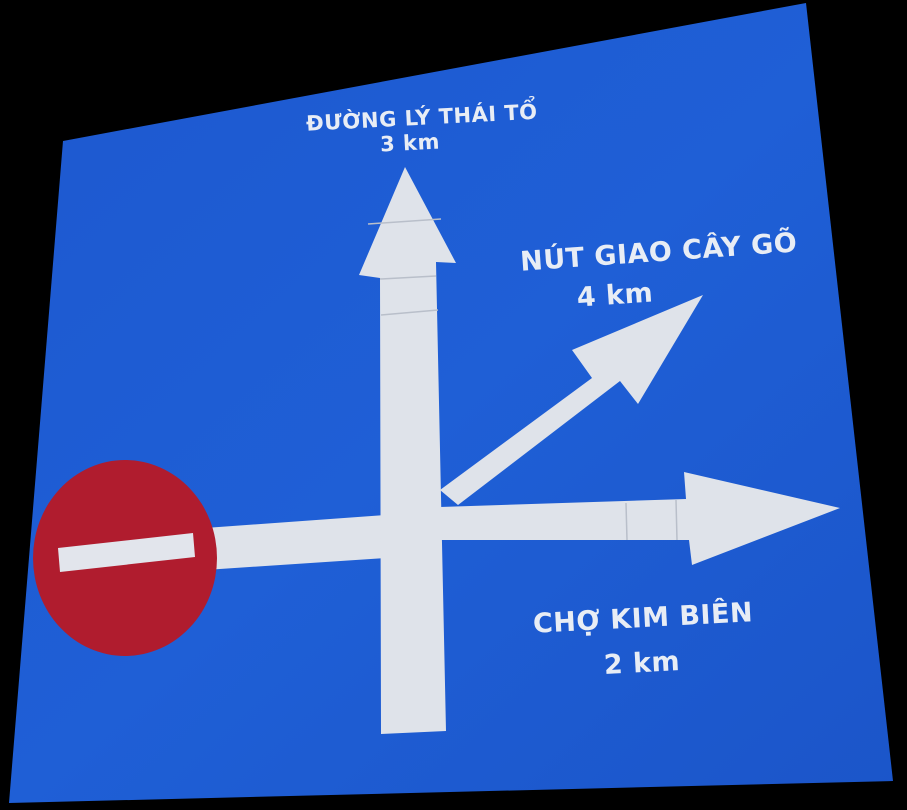 The width and height of the screenshot is (907, 810). I want to click on arrow-panel-seams, so click(522, 379).